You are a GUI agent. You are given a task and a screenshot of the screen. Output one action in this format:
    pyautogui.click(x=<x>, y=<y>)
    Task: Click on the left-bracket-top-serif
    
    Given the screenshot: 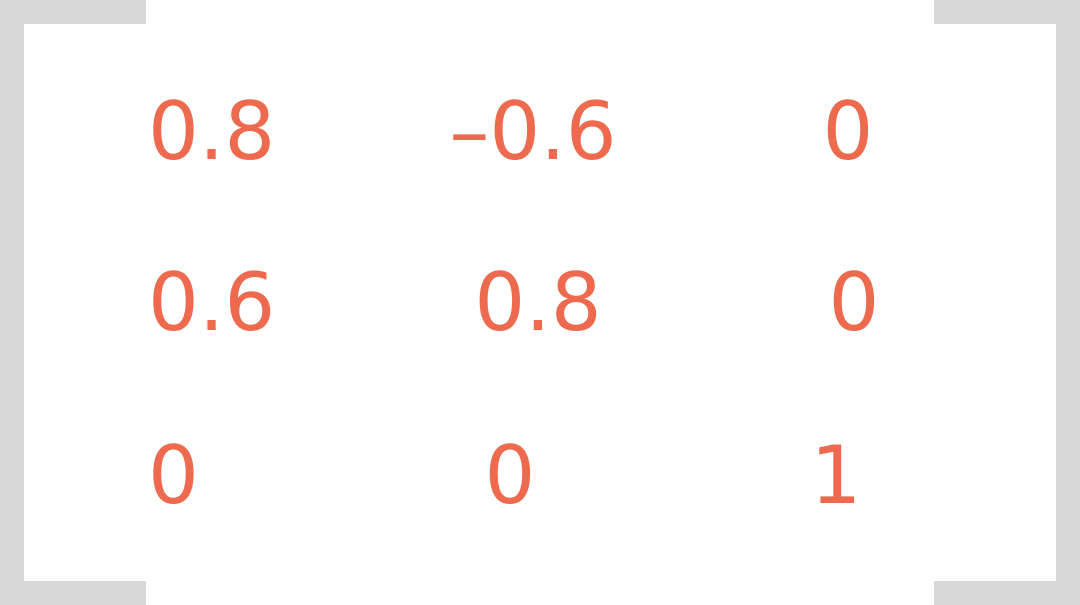 What is the action you would take?
    pyautogui.click(x=73, y=12)
    